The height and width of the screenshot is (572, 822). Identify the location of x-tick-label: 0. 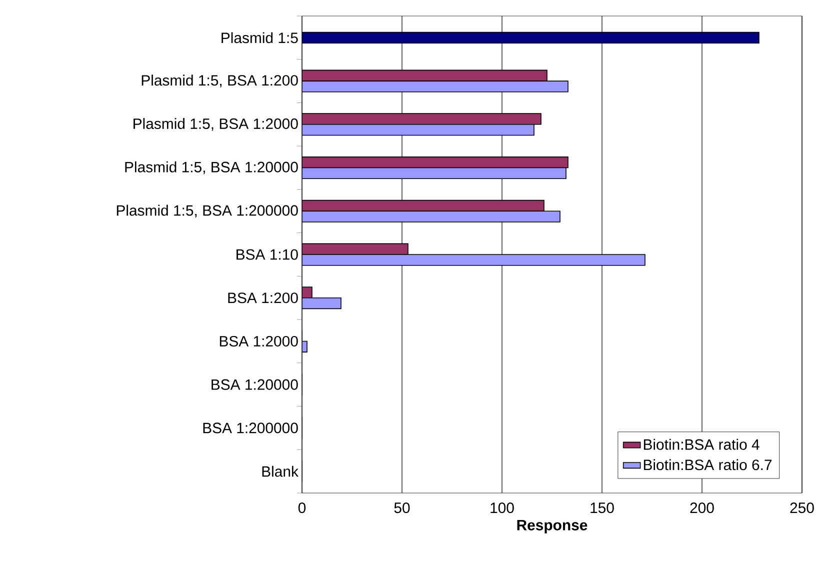
(302, 508).